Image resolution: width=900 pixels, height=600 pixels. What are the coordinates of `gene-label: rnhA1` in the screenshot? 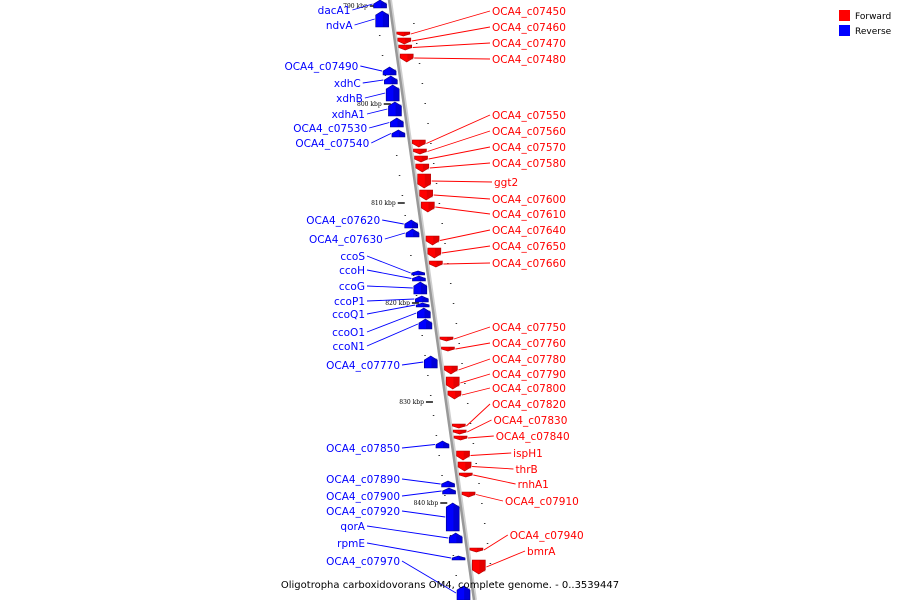 It's located at (533, 485).